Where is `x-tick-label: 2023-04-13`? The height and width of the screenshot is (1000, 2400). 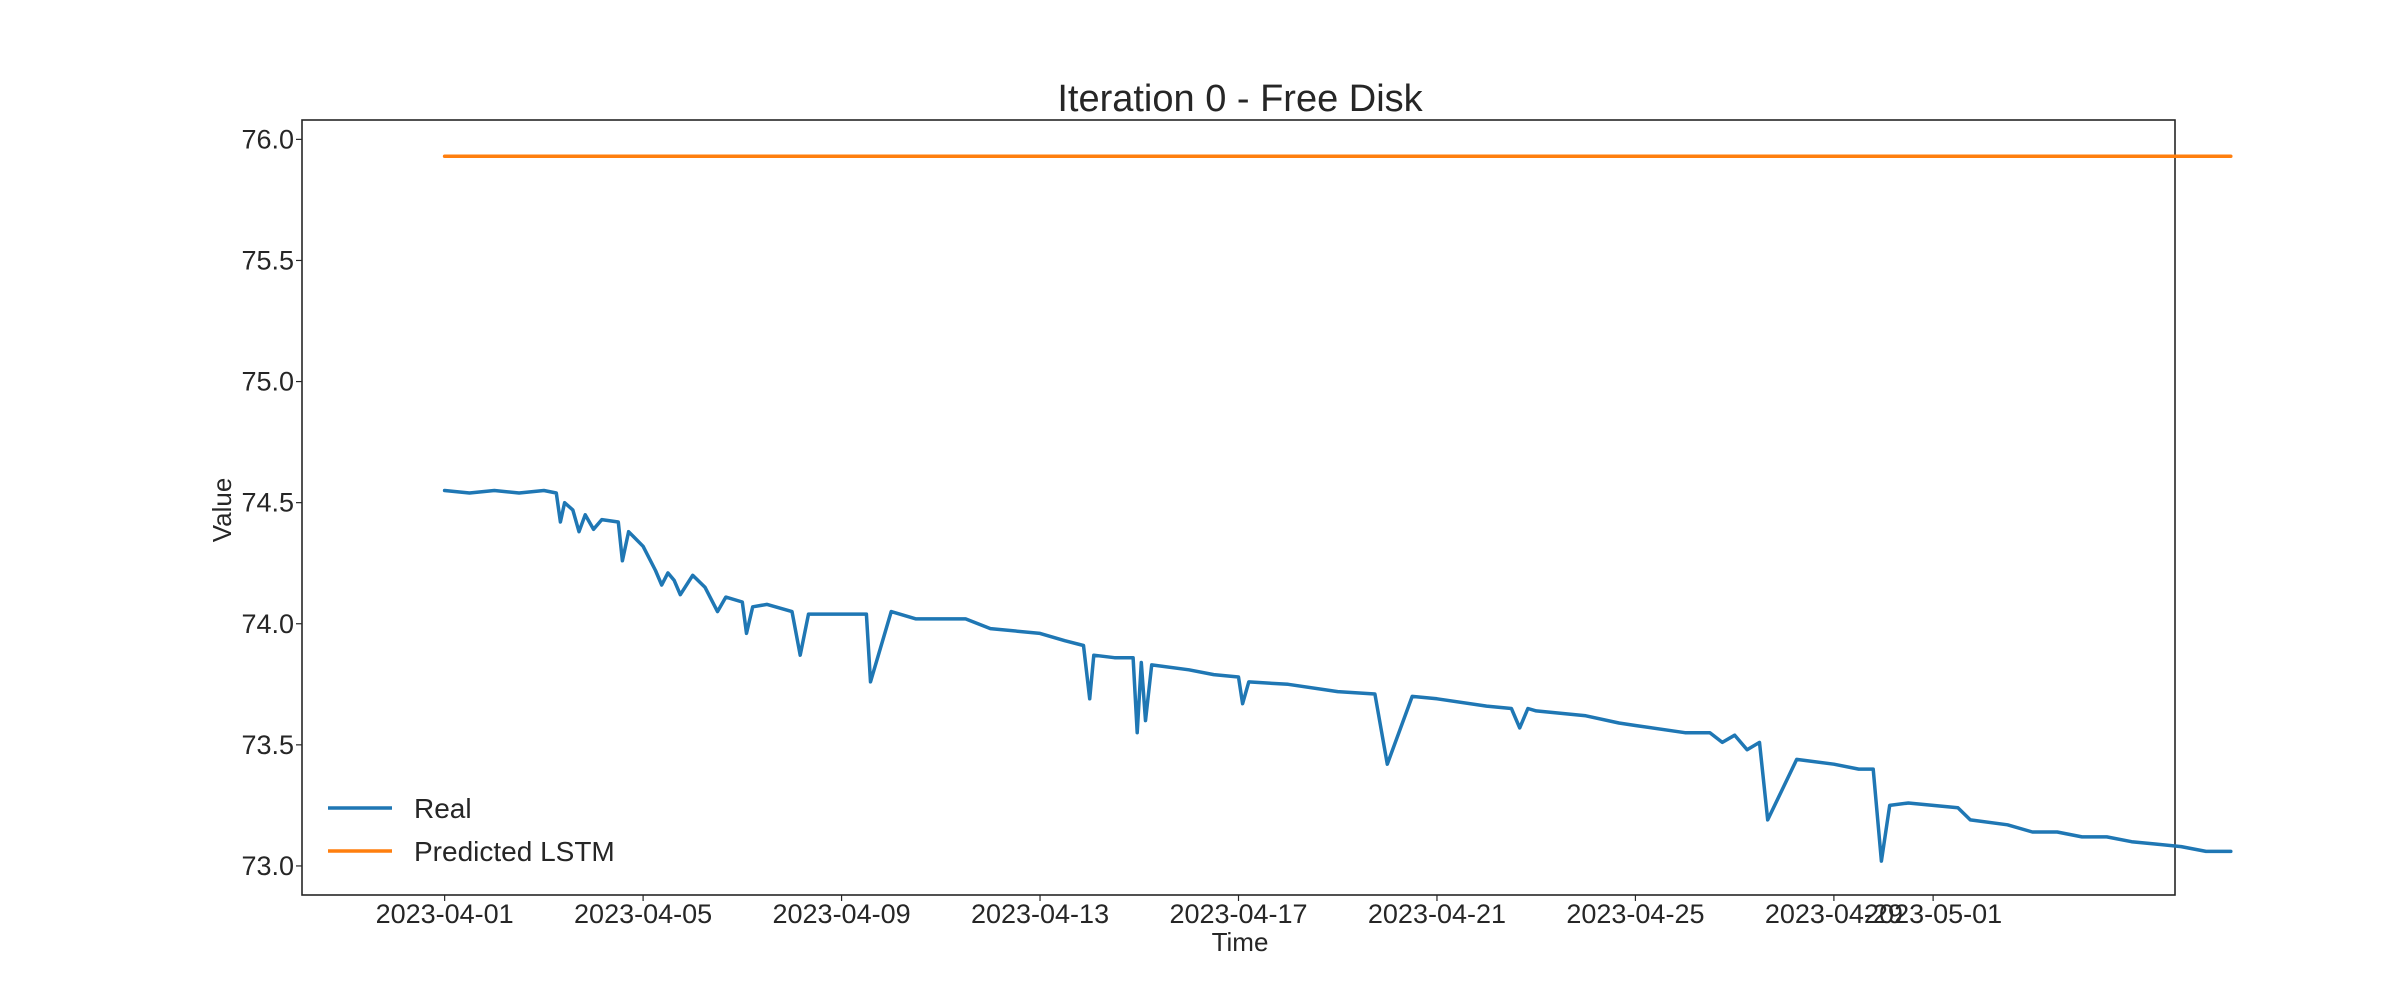
x-tick-label: 2023-04-13 is located at coordinates (1040, 914).